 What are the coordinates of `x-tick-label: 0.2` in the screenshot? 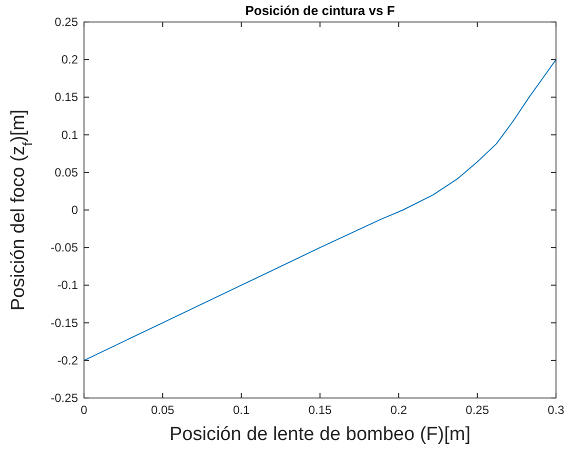 It's located at (399, 410).